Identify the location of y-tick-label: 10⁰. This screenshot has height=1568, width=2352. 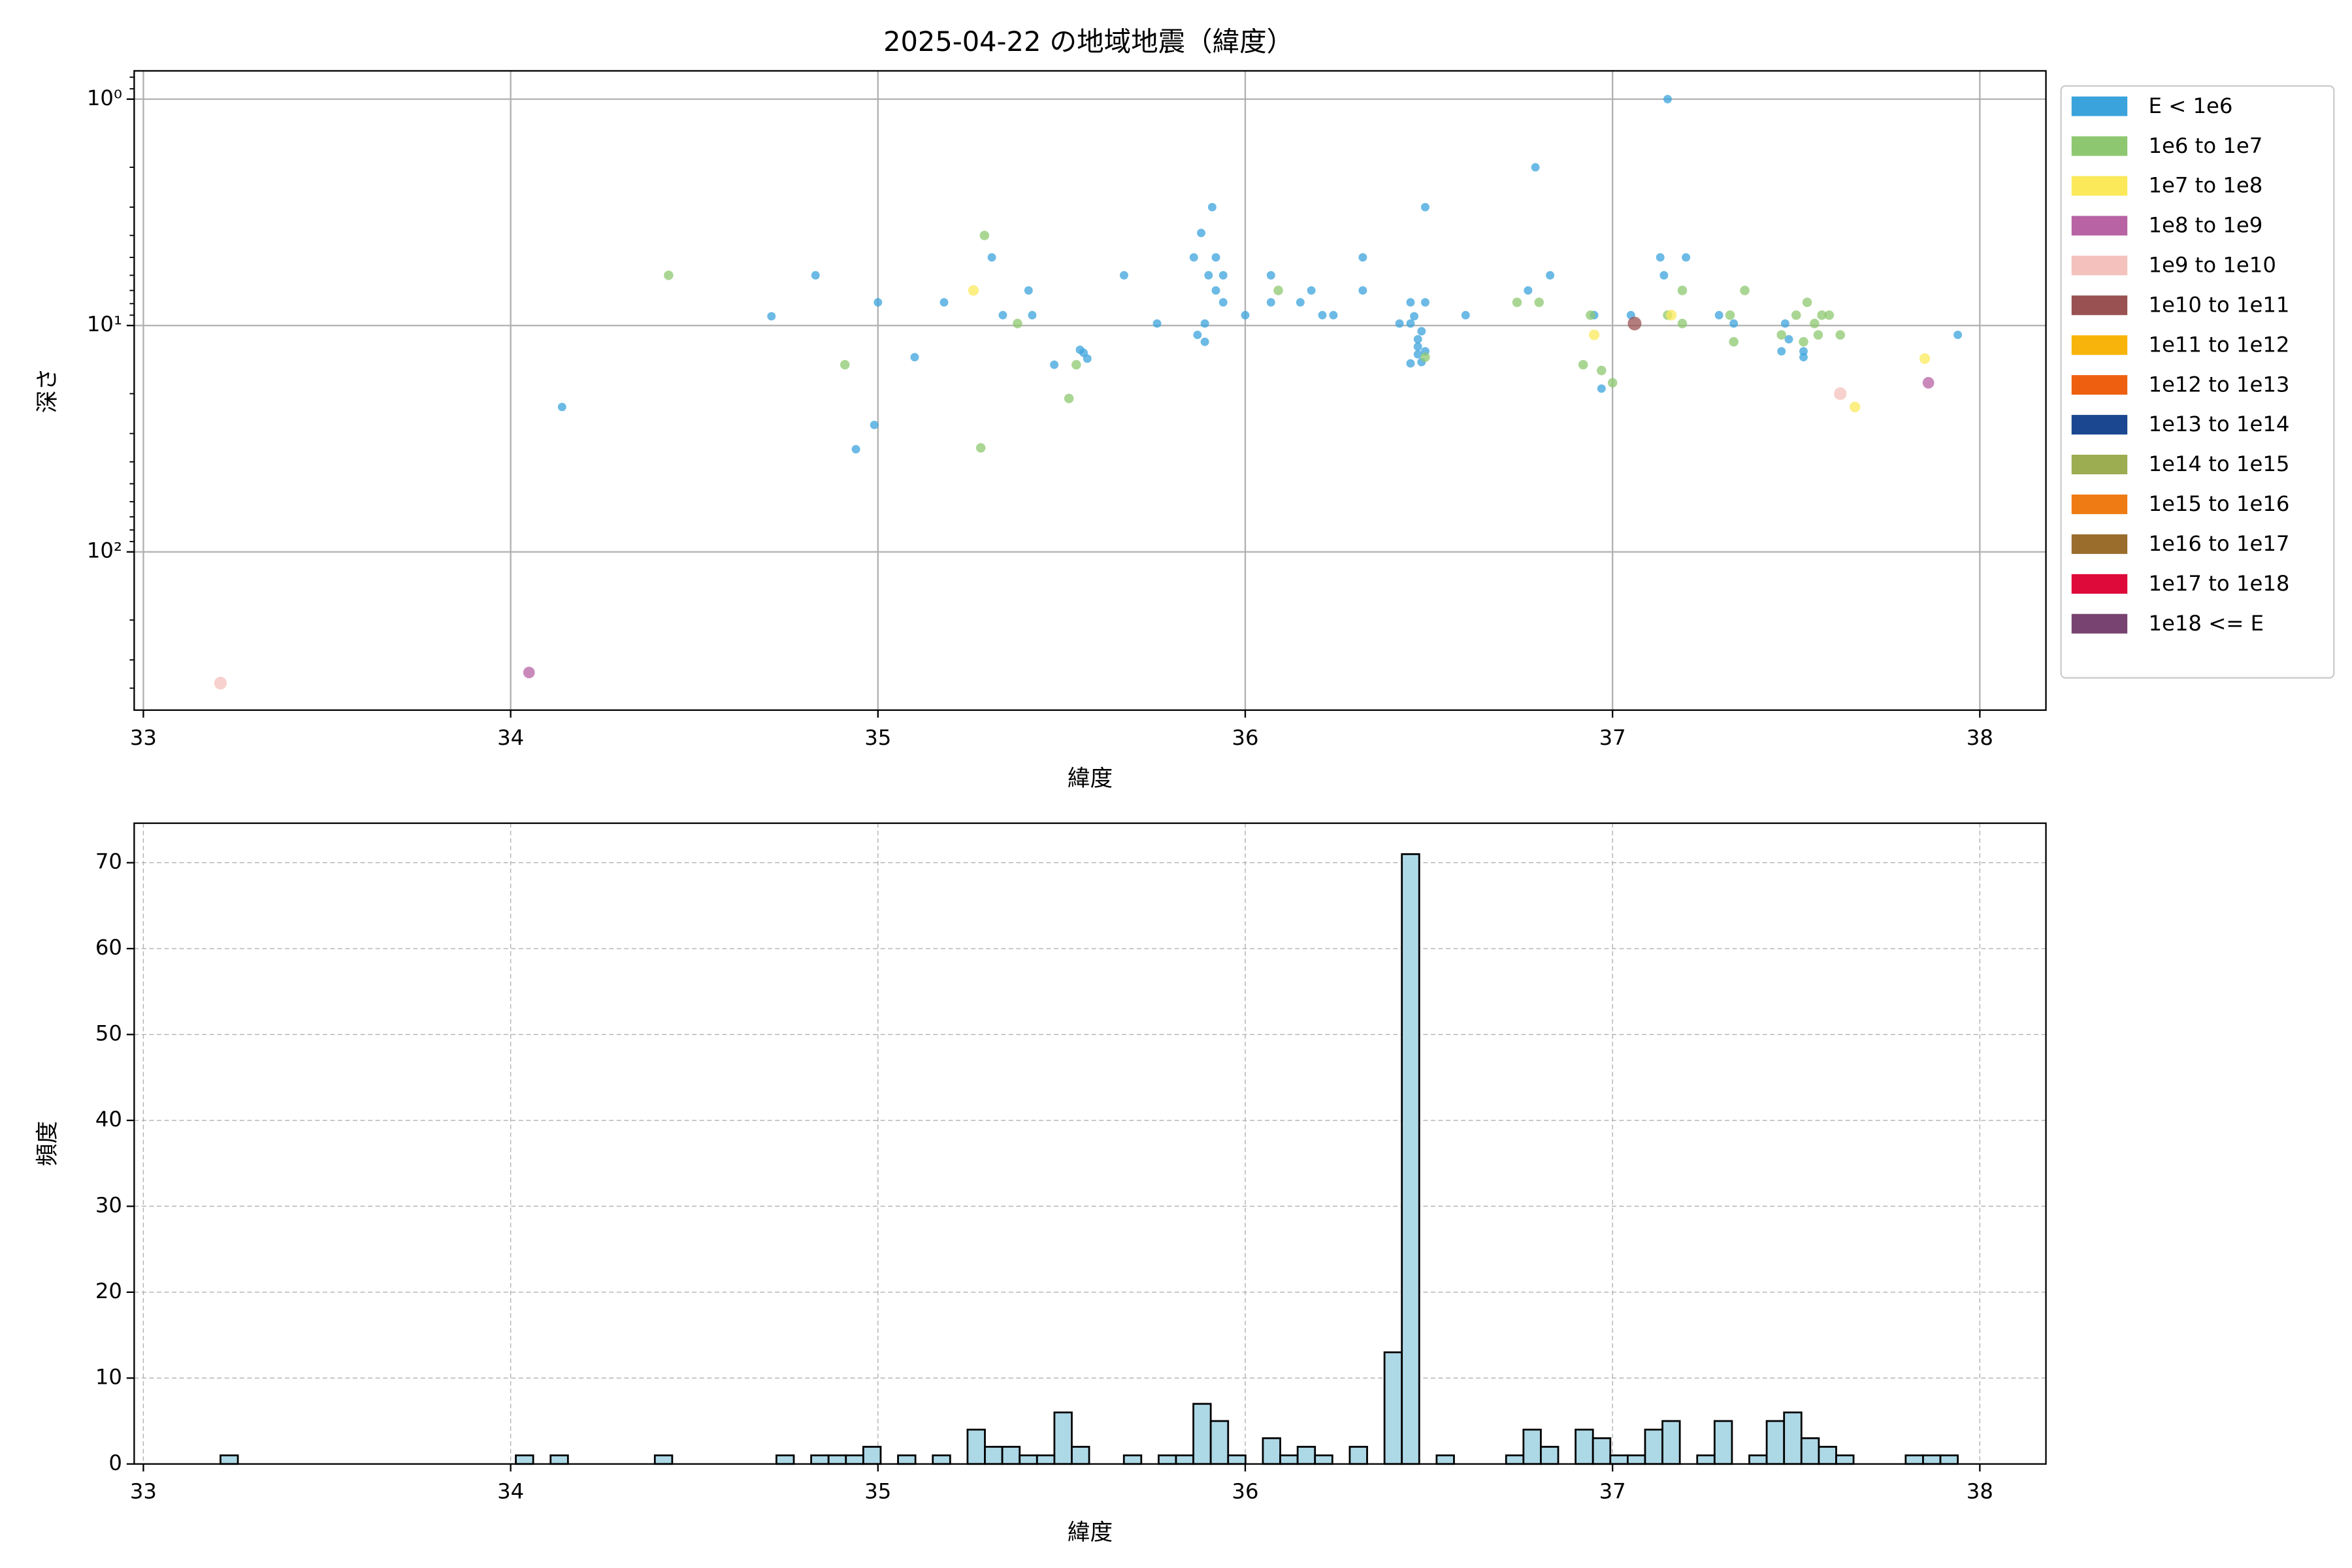
(104, 98).